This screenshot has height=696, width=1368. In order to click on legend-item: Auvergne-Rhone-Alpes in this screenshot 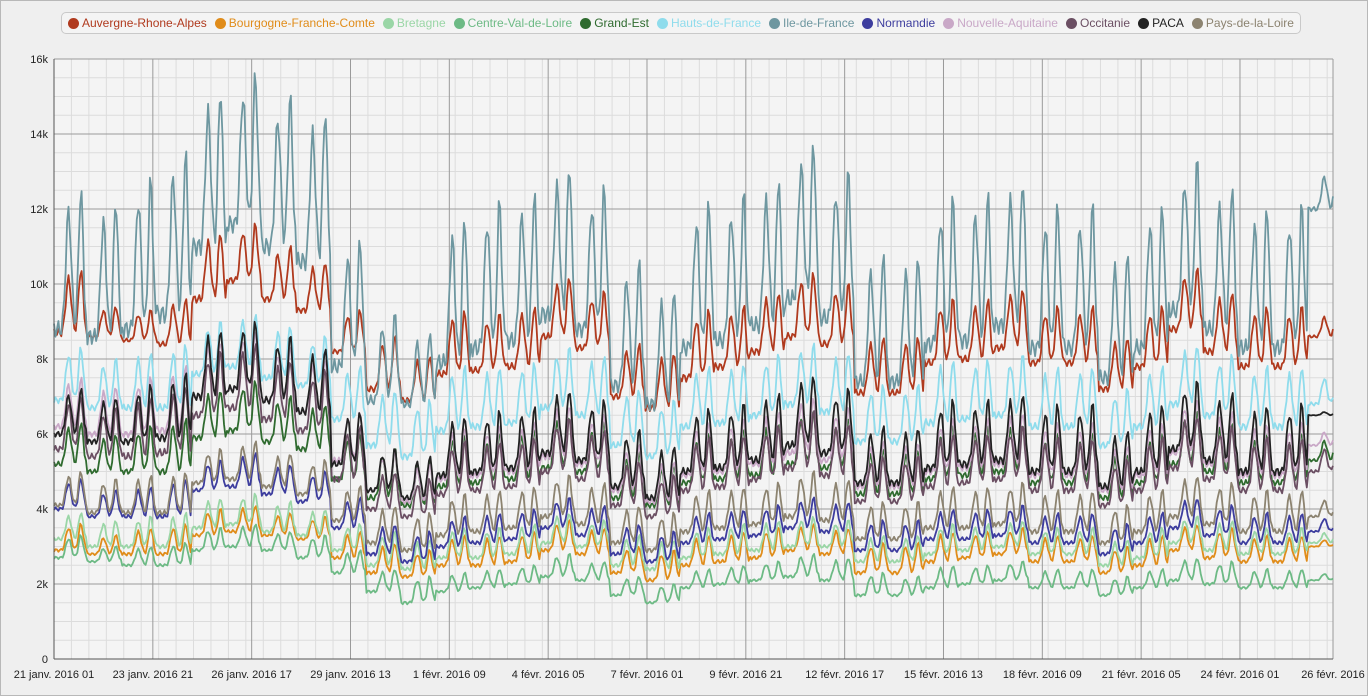, I will do `click(137, 23)`.